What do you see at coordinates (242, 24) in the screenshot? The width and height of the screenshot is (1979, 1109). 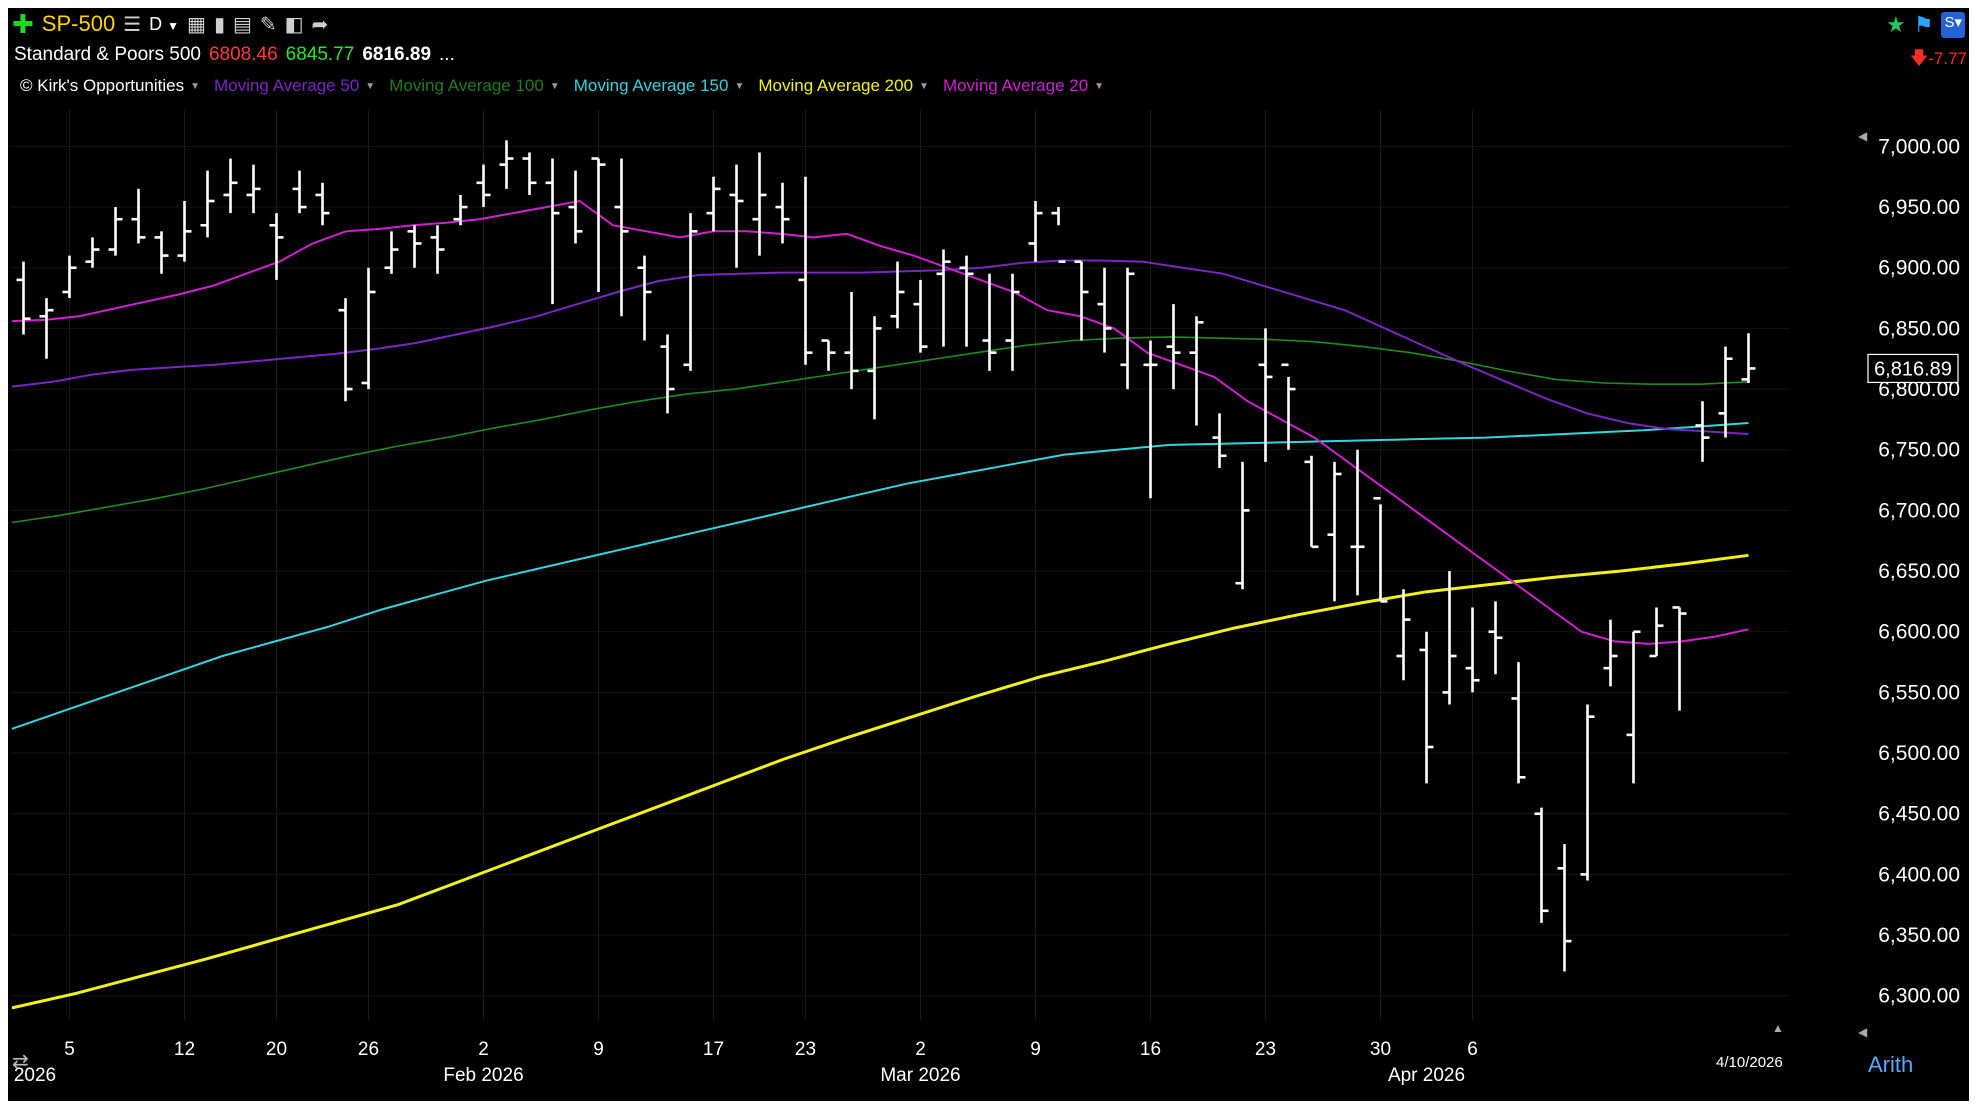 I see `calculator-icon: ▤` at bounding box center [242, 24].